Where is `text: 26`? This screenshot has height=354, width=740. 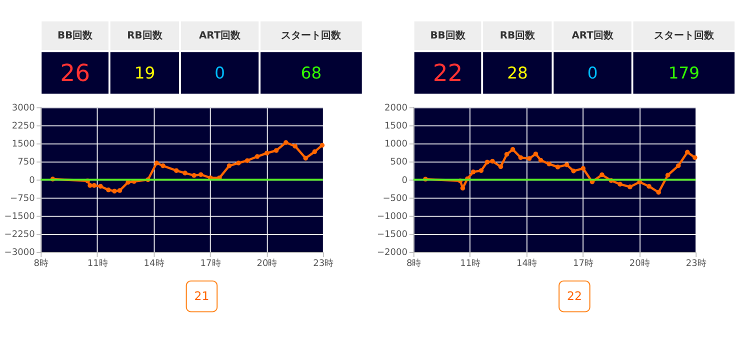 text: 26 is located at coordinates (75, 73).